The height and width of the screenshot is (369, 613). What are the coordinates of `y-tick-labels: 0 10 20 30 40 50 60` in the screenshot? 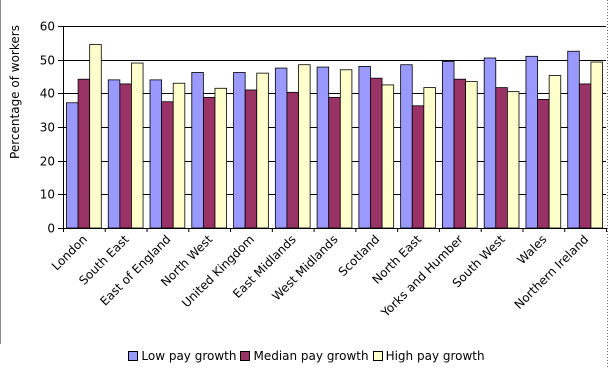 It's located at (47, 128).